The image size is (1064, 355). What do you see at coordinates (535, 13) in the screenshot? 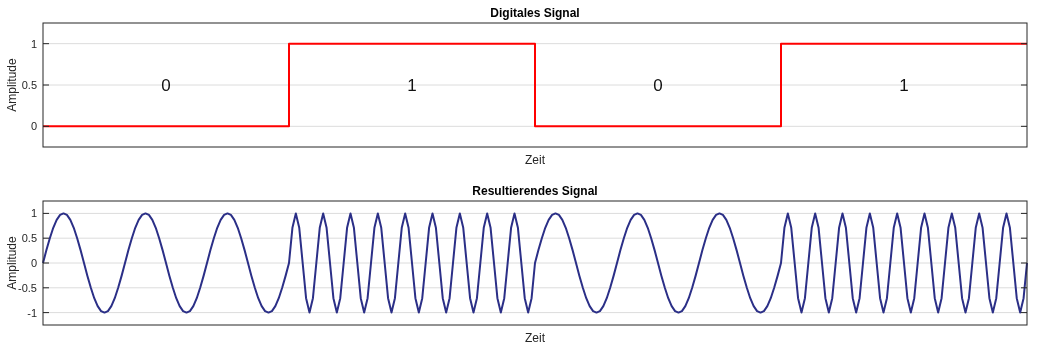
I see `chart-title: Digitales Signal` at bounding box center [535, 13].